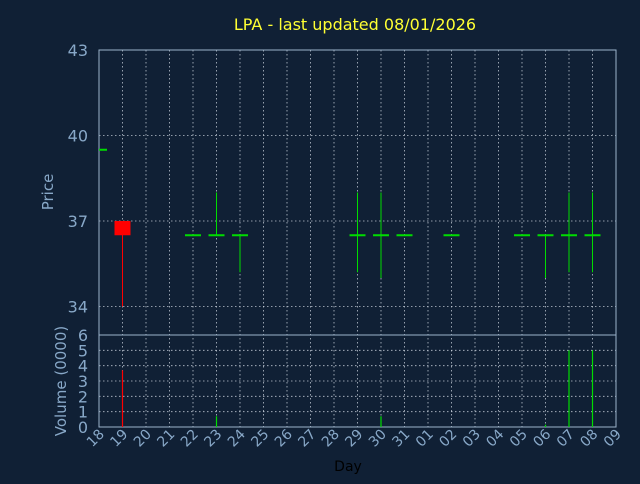 The height and width of the screenshot is (484, 640). I want to click on x-tick-label: 26, so click(284, 438).